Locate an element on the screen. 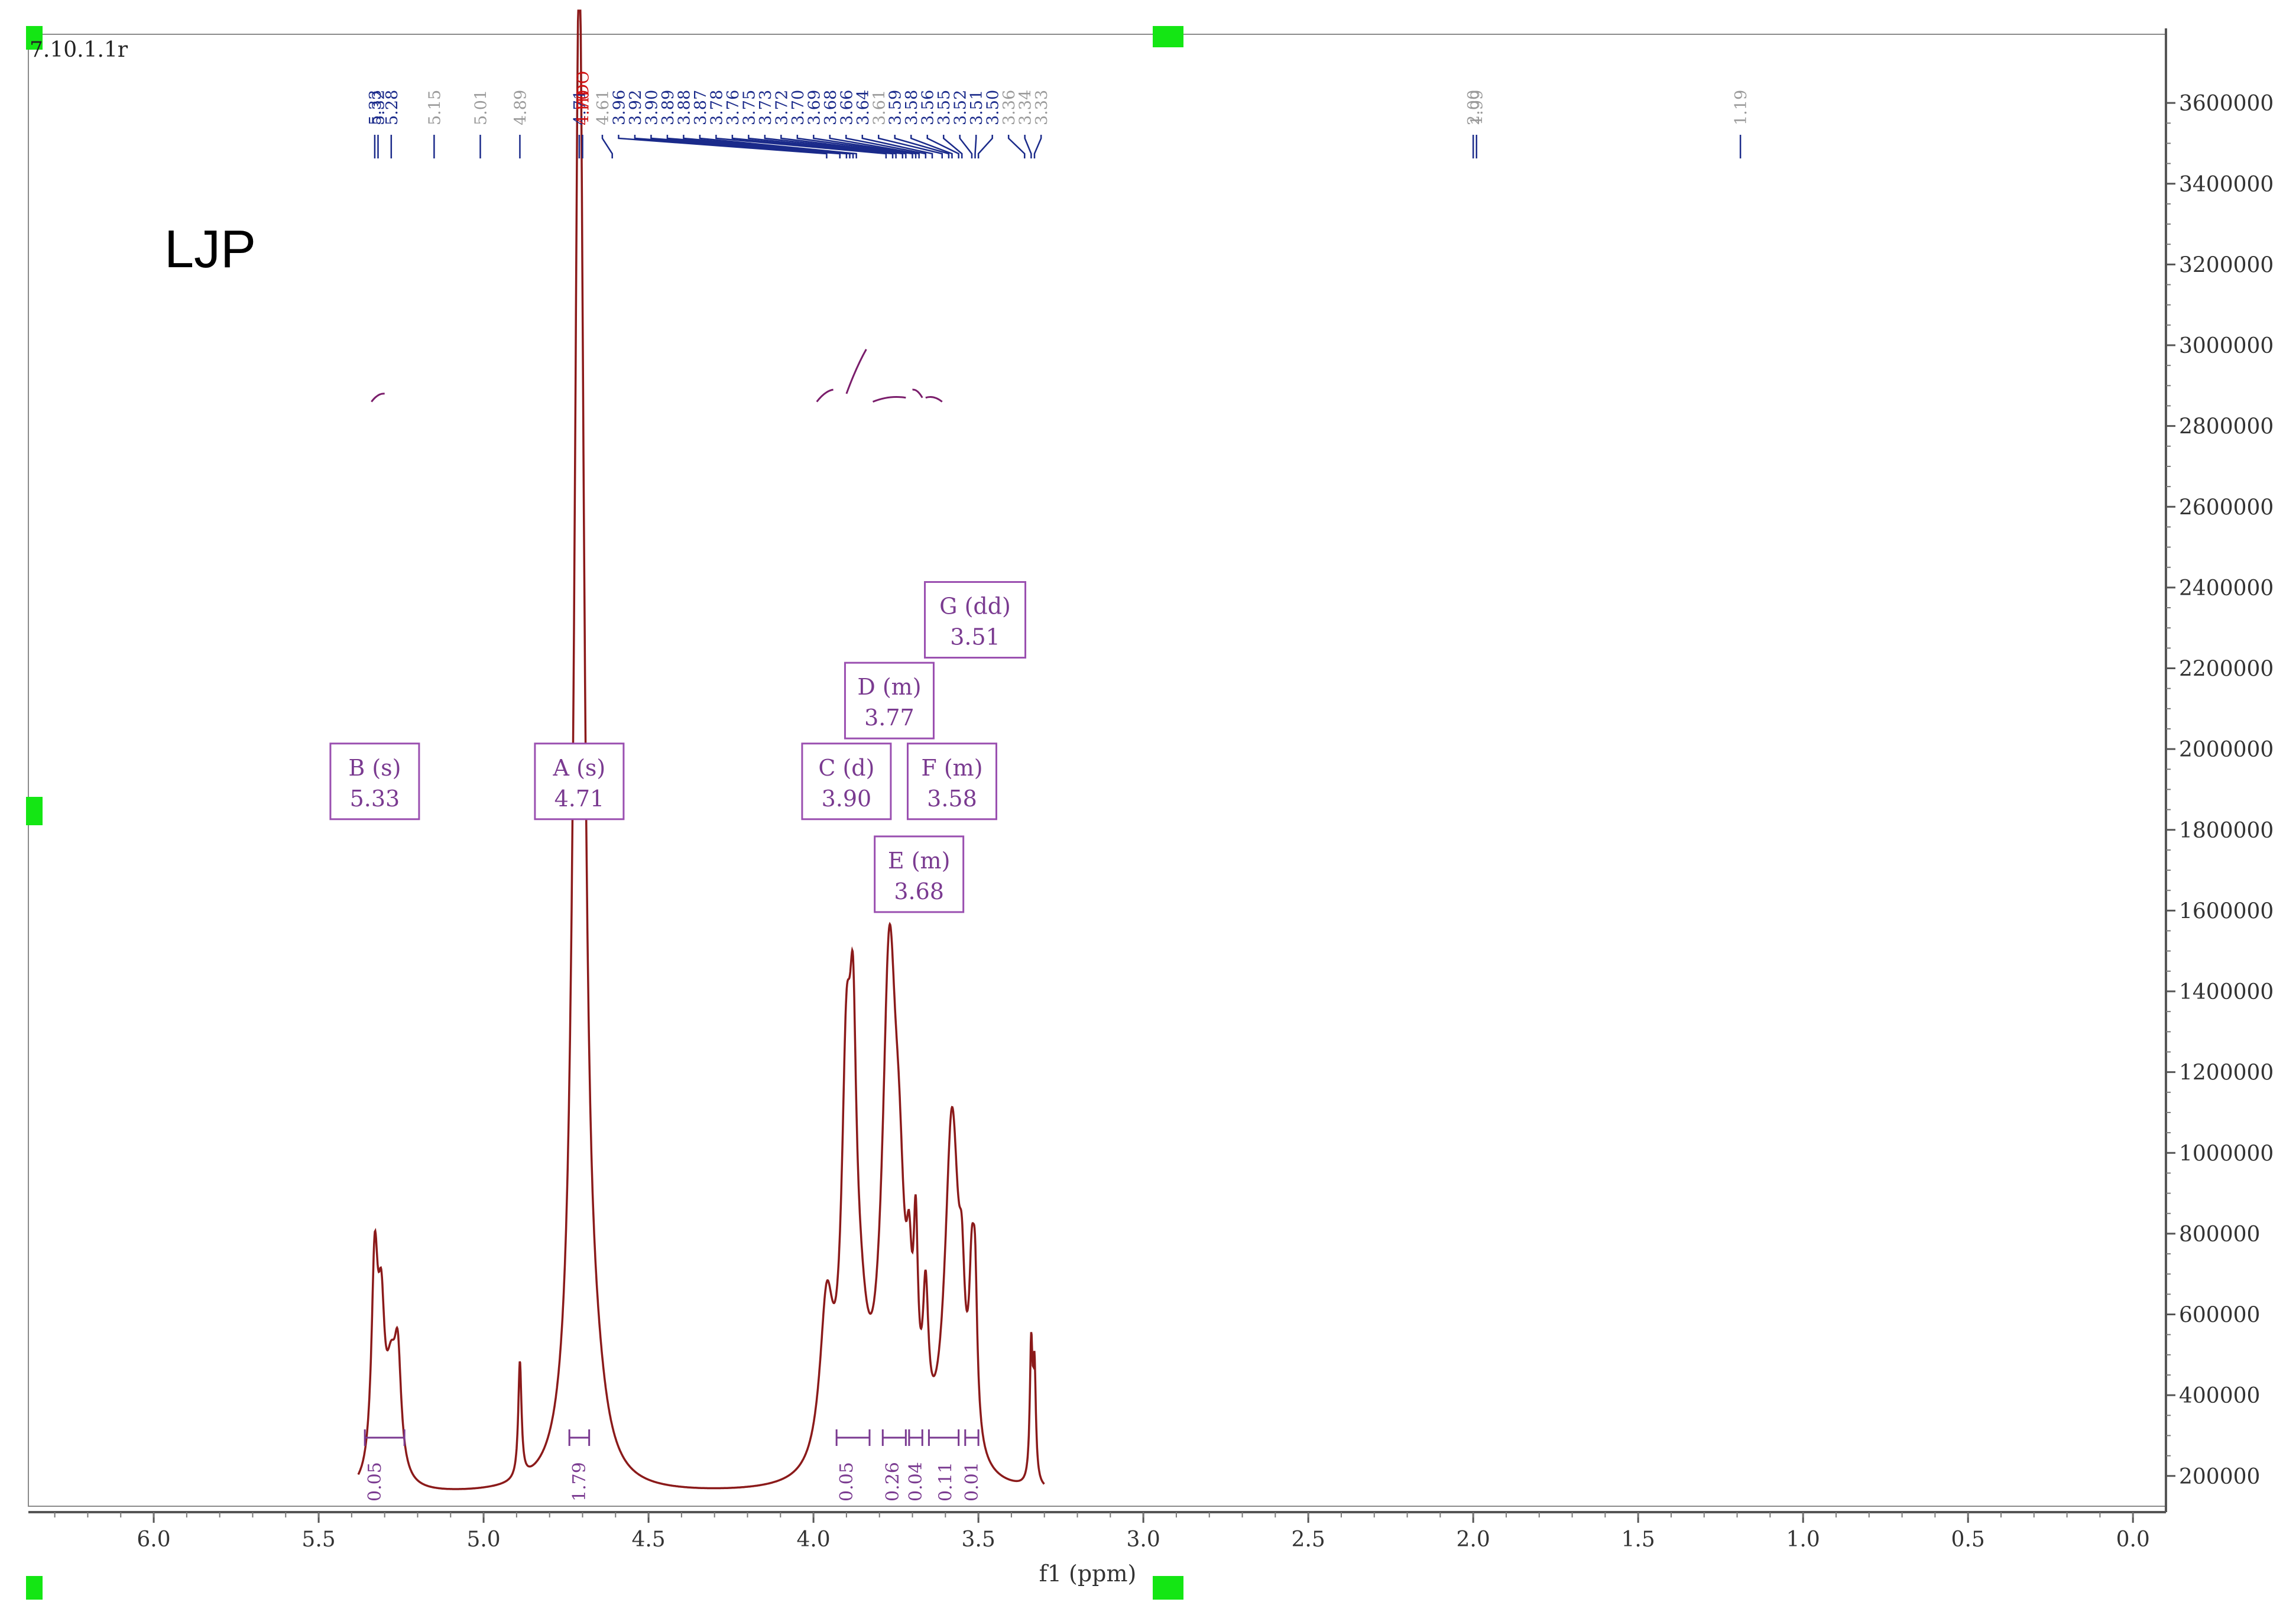 Image resolution: width=2296 pixels, height=1615 pixels. x-tick-label: 4.0 is located at coordinates (813, 1540).